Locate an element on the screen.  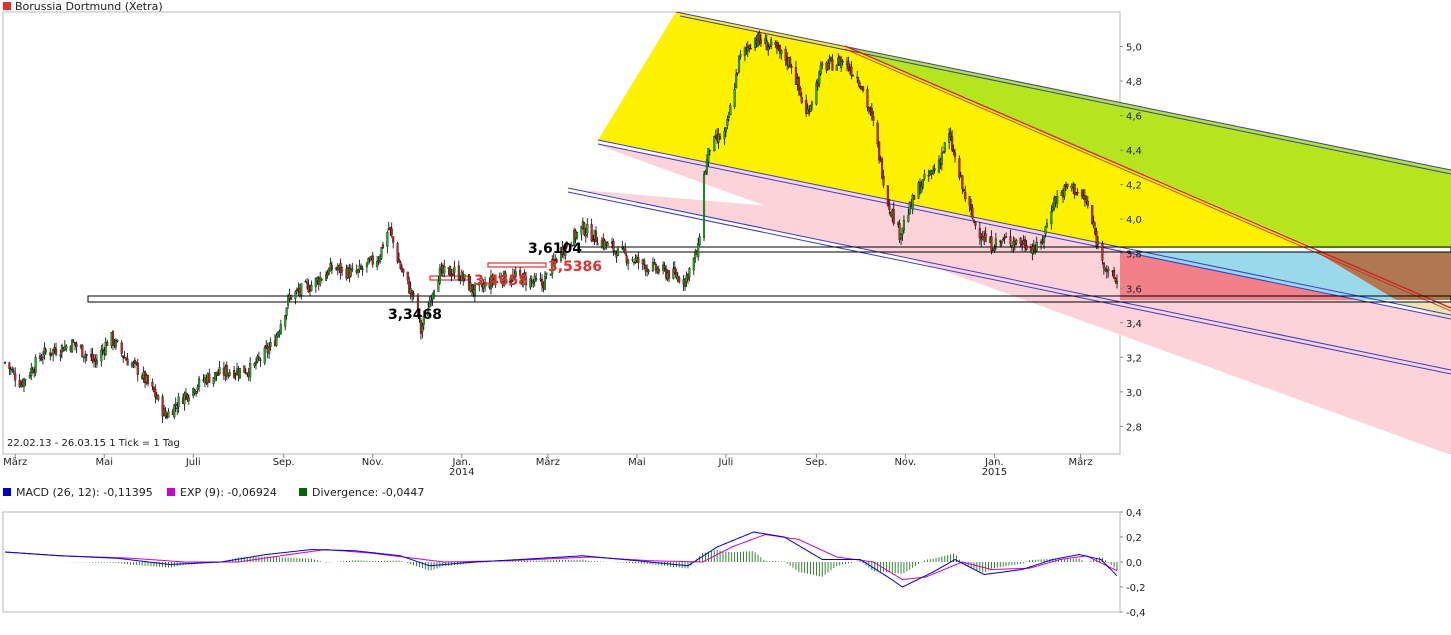
price-annotation-label: 3,3468 is located at coordinates (415, 315).